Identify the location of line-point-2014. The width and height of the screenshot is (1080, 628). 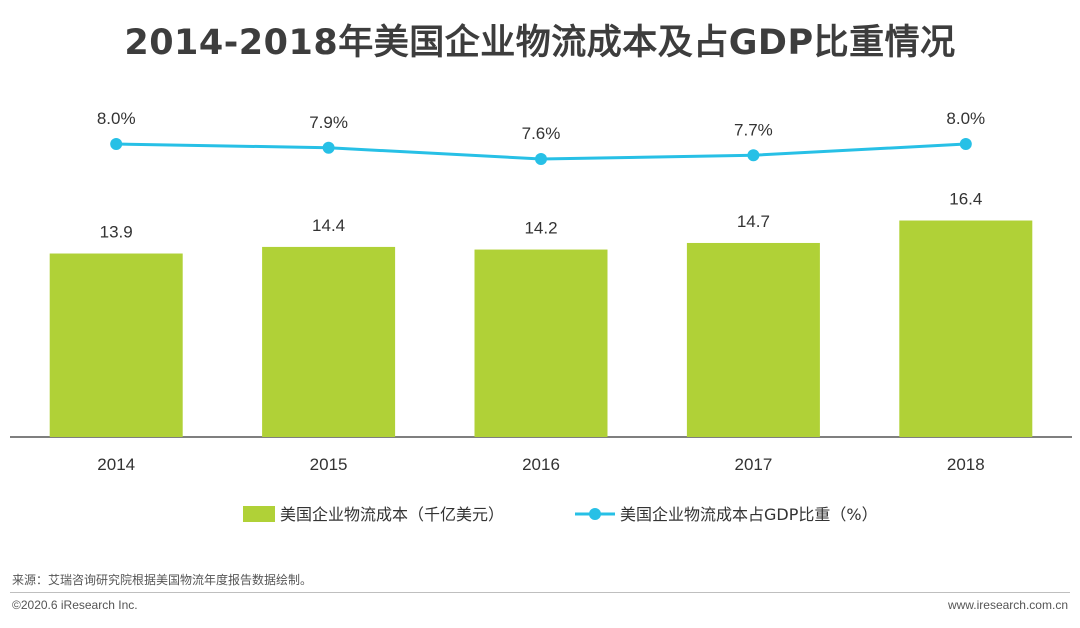
(116, 144).